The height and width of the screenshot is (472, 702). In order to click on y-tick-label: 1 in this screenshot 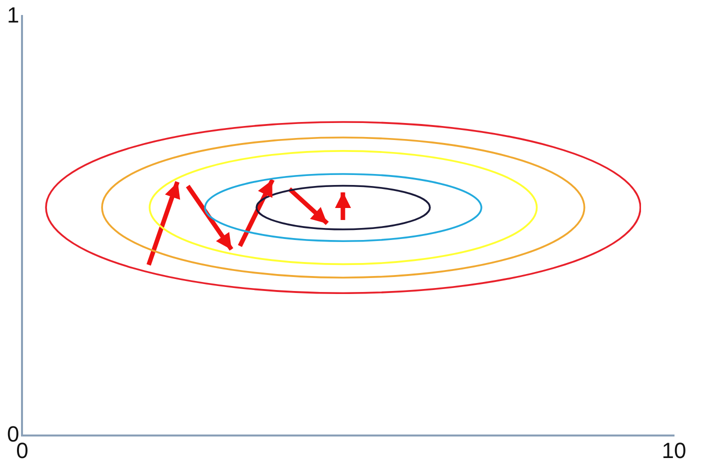, I will do `click(13, 15)`.